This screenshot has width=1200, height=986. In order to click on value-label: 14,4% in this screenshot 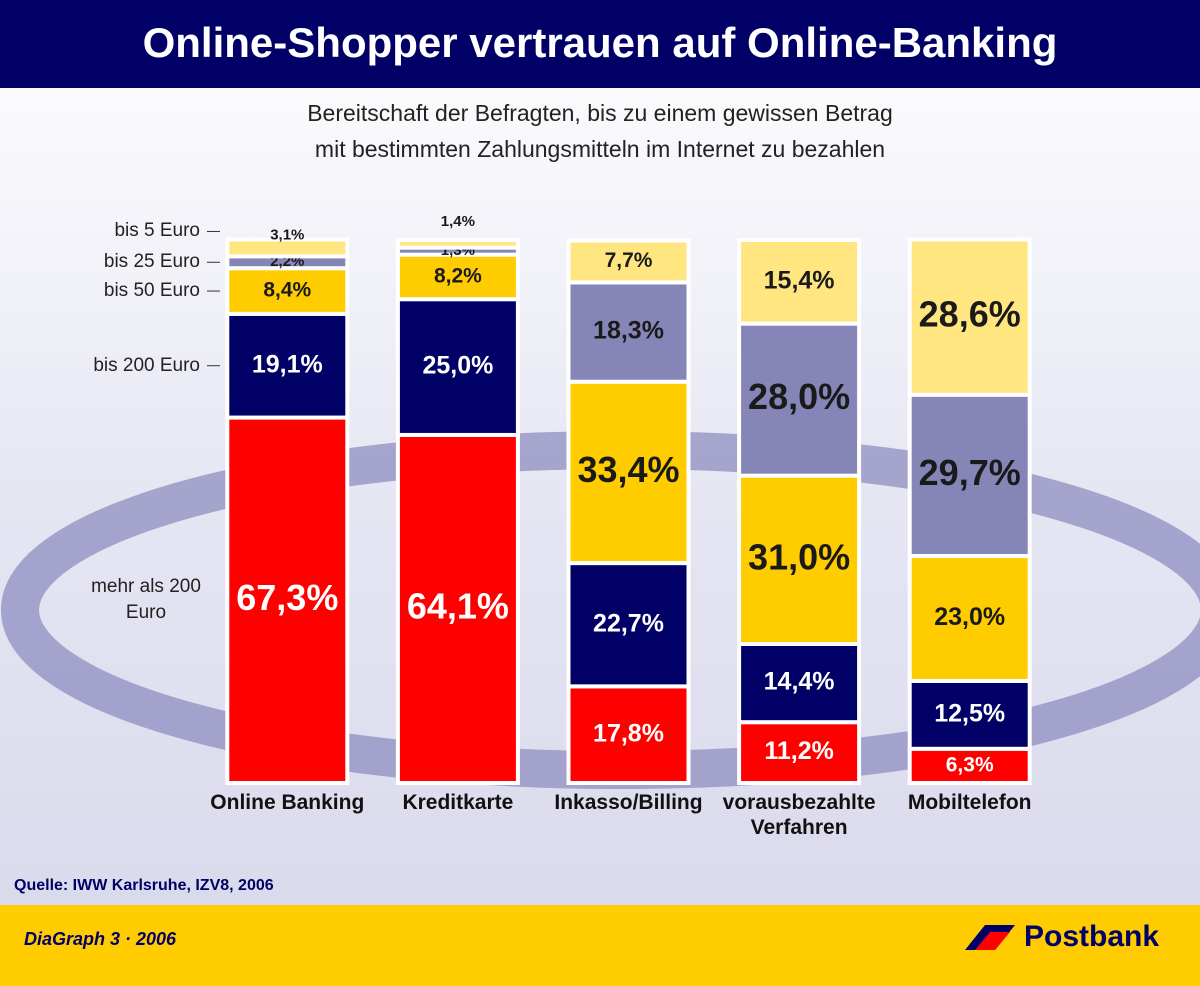, I will do `click(799, 682)`.